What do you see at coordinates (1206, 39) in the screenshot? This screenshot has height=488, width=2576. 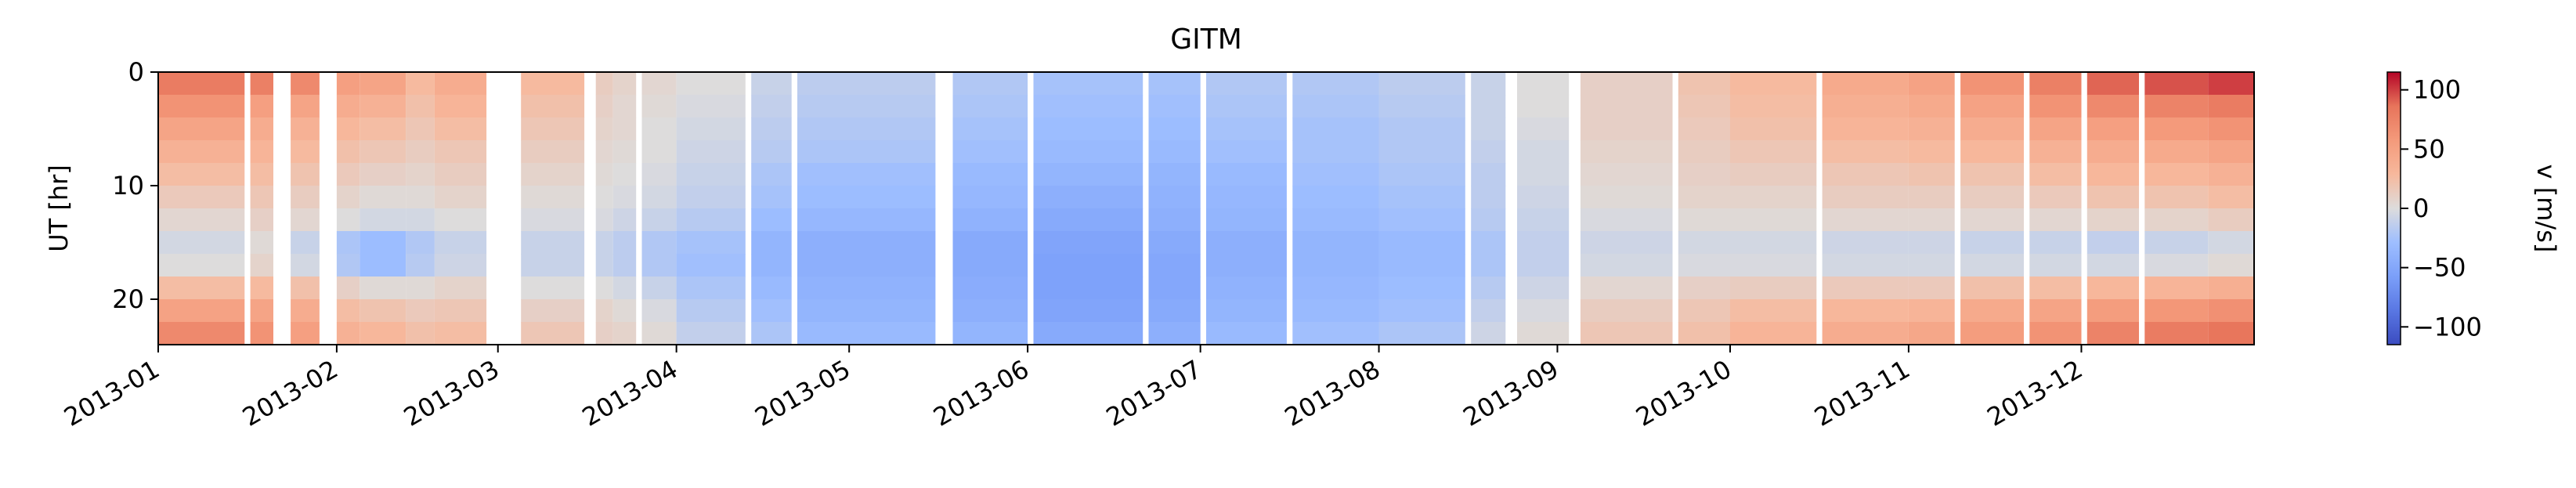 I see `chart-title: GITM` at bounding box center [1206, 39].